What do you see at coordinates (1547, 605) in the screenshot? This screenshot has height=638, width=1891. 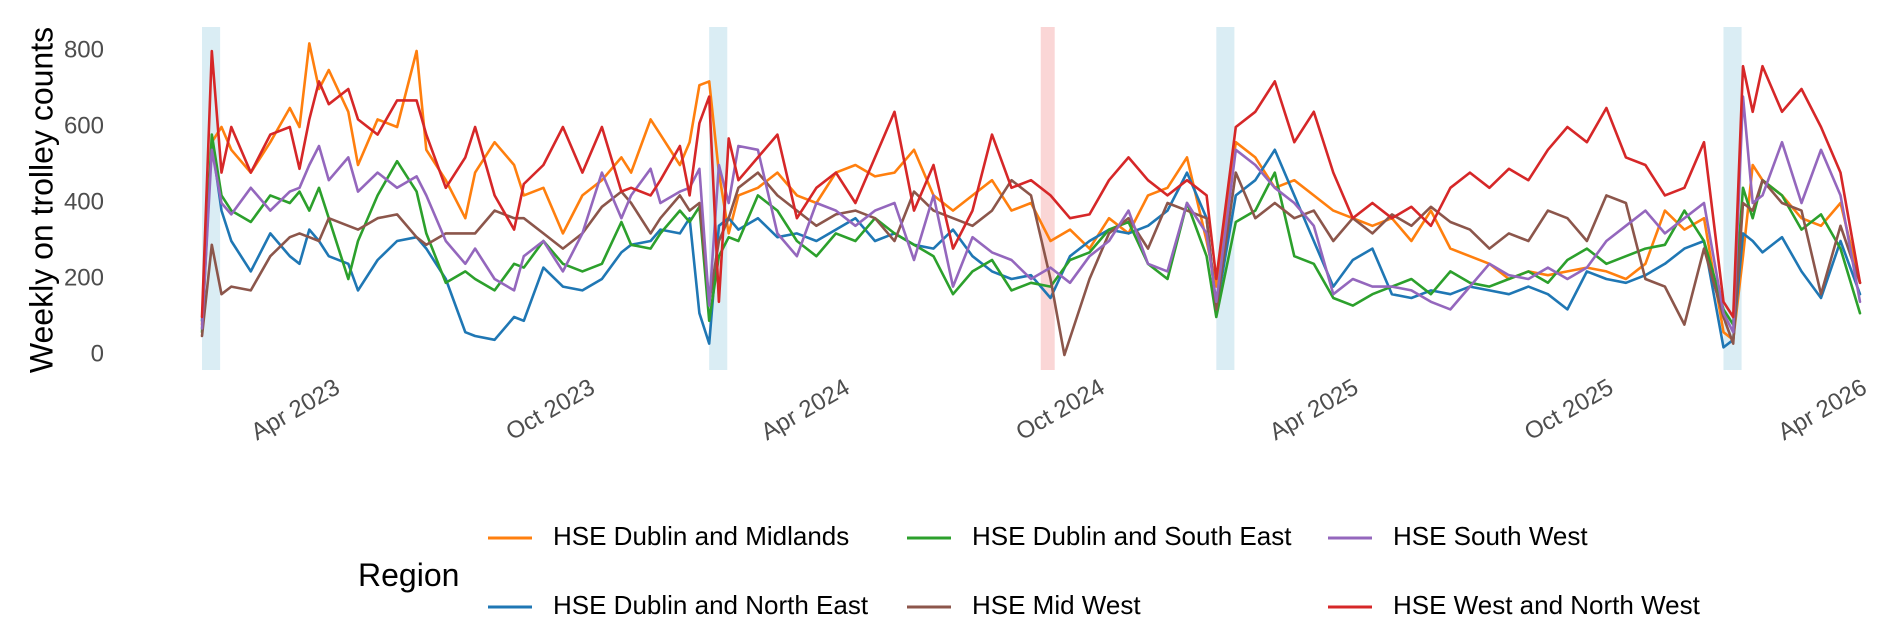 I see `legend-label: HSE West and North West` at bounding box center [1547, 605].